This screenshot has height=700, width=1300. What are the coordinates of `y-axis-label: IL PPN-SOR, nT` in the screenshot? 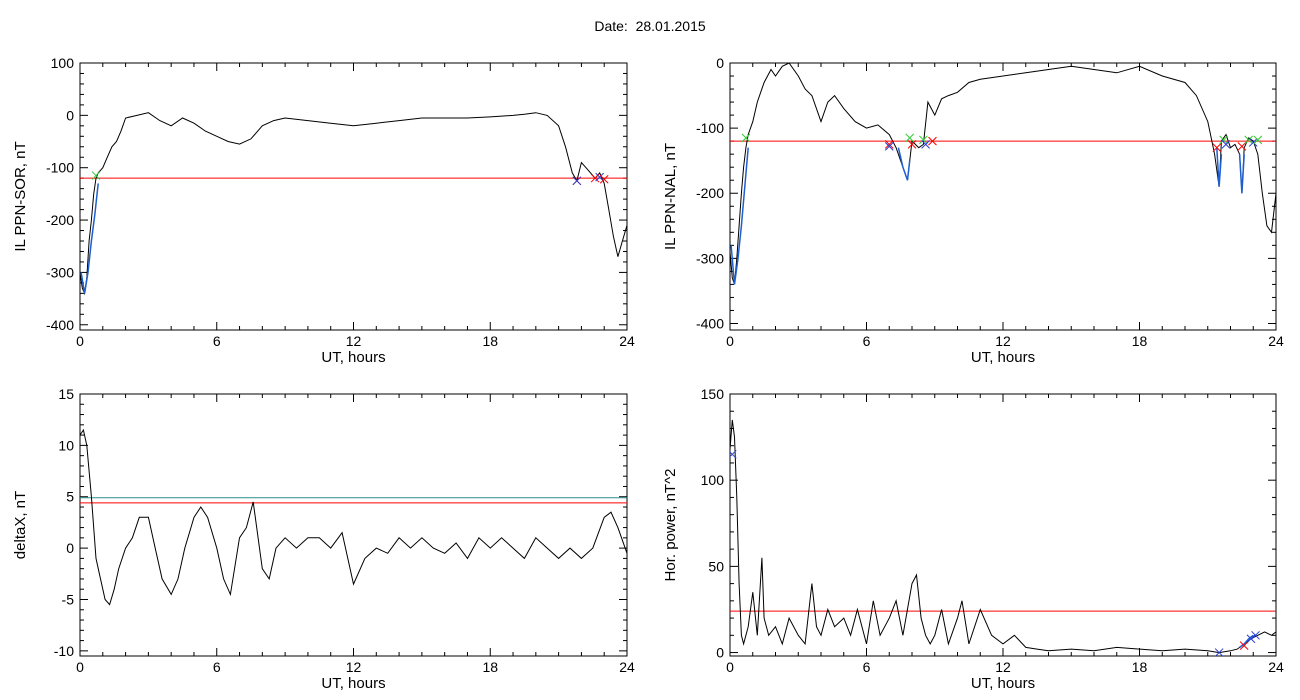 It's located at (20, 196).